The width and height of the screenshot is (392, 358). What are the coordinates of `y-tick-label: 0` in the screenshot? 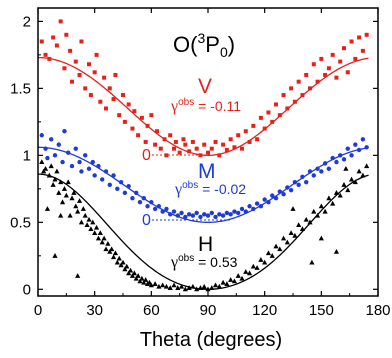 It's located at (27, 289).